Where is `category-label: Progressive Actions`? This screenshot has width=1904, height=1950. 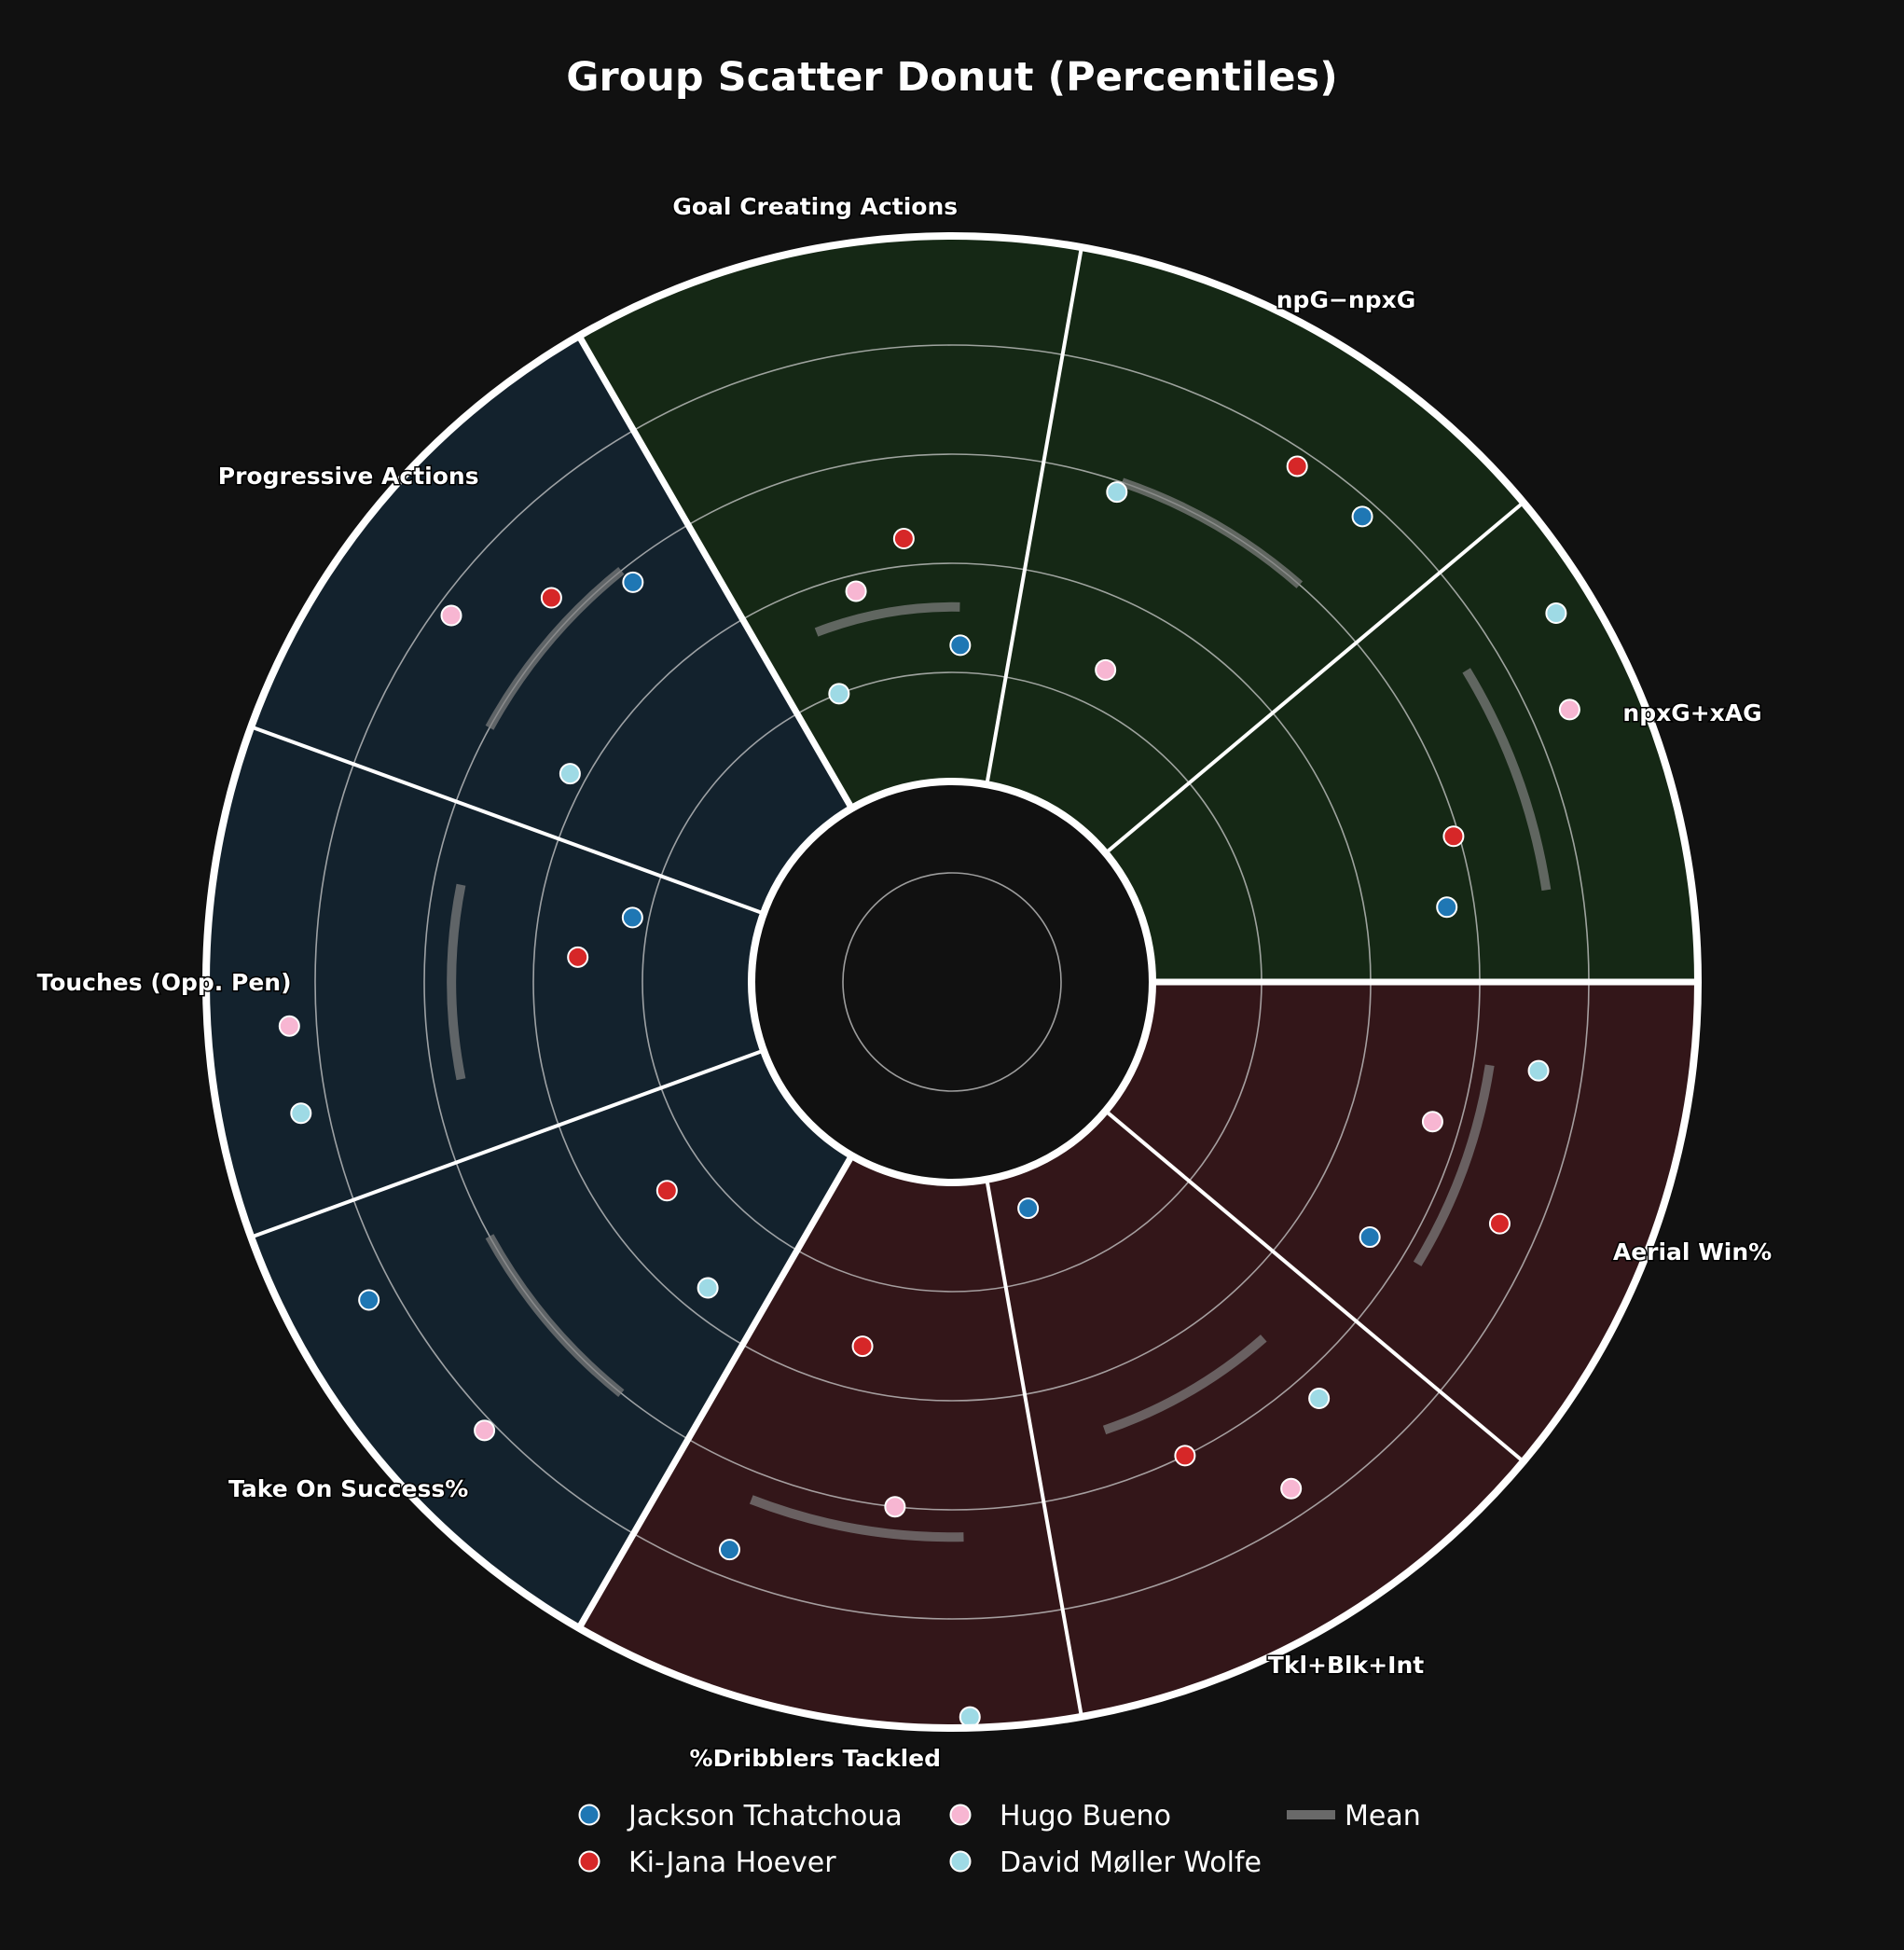 category-label: Progressive Actions is located at coordinates (348, 477).